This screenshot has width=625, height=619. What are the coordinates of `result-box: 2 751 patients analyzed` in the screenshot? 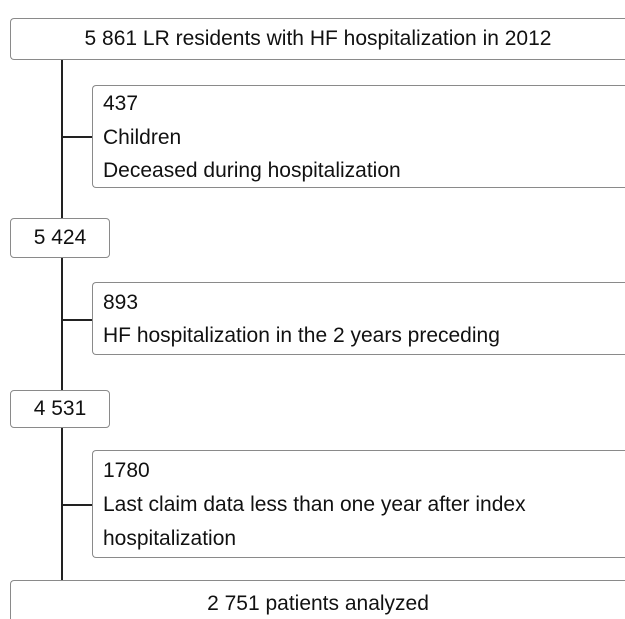 It's located at (317, 599).